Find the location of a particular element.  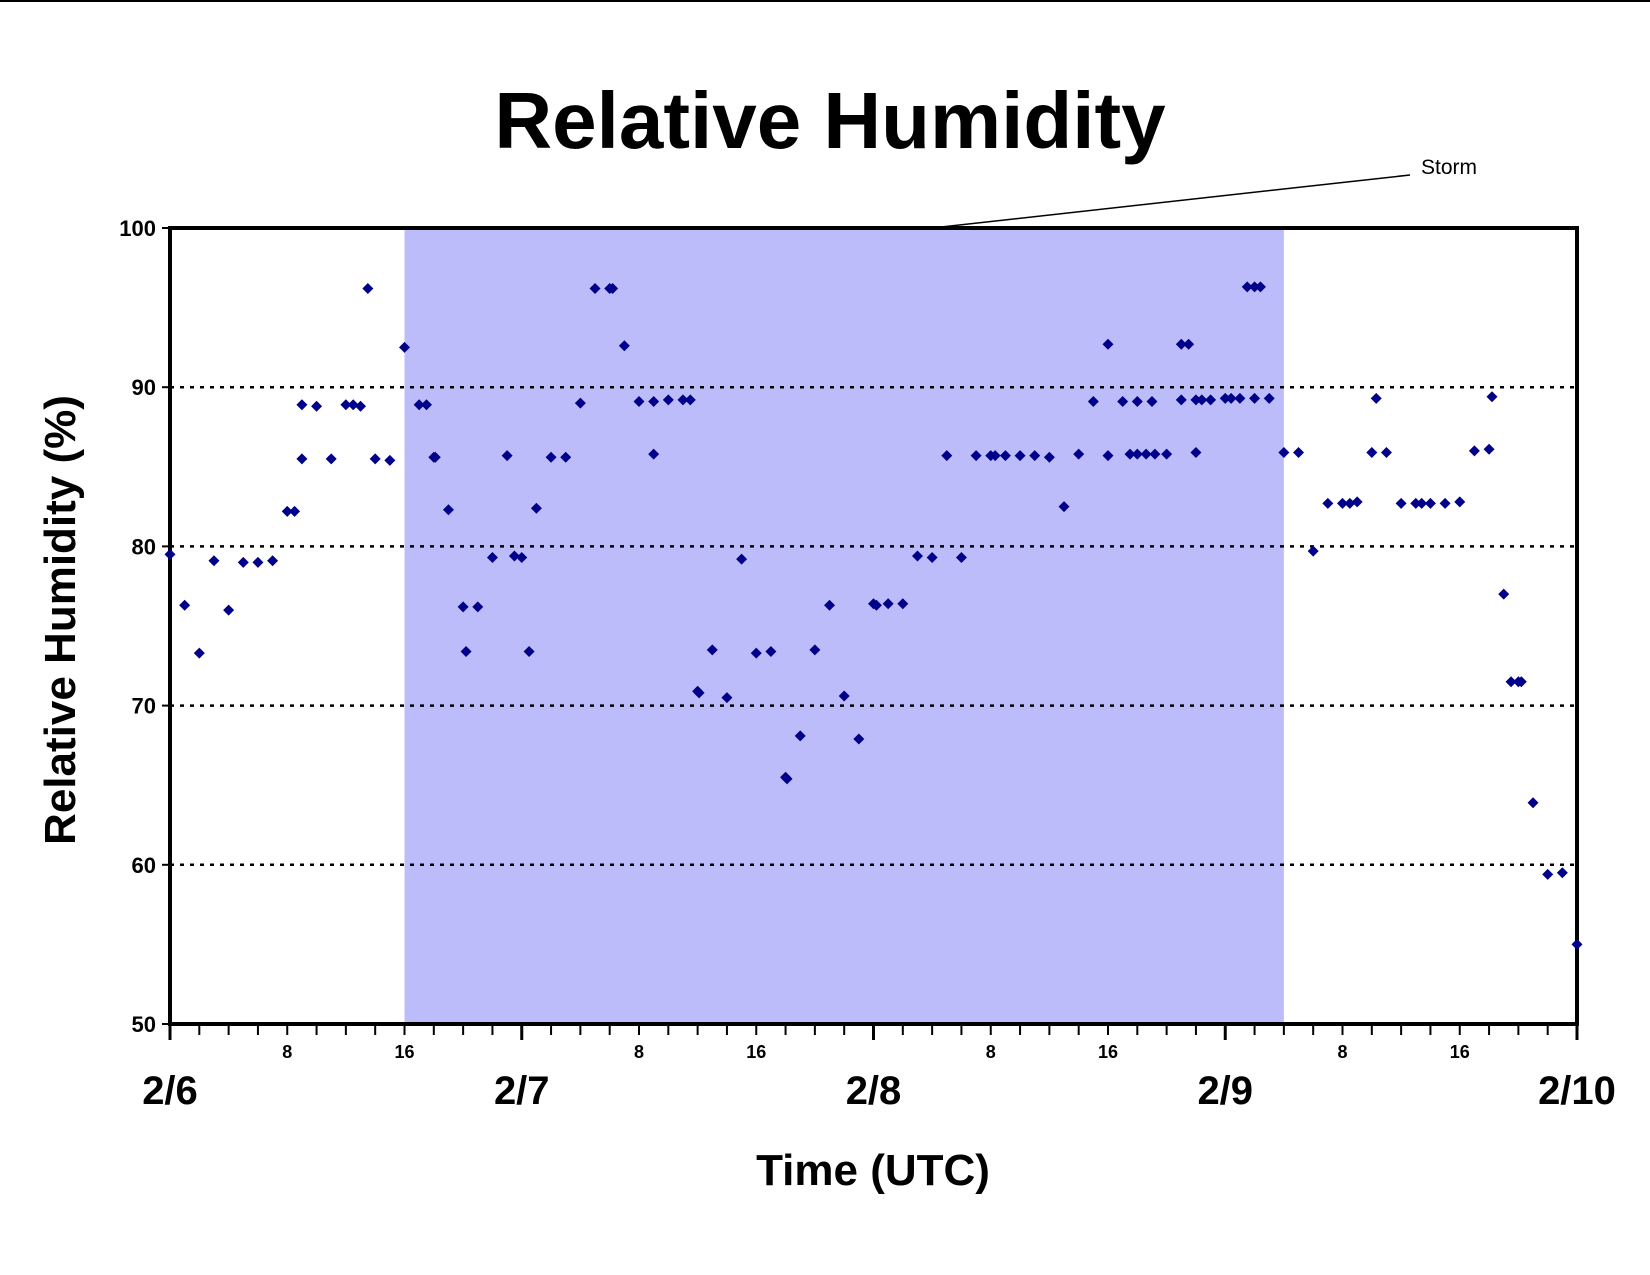

y-axis-label: Relative Humidity (%) is located at coordinates (60, 620).